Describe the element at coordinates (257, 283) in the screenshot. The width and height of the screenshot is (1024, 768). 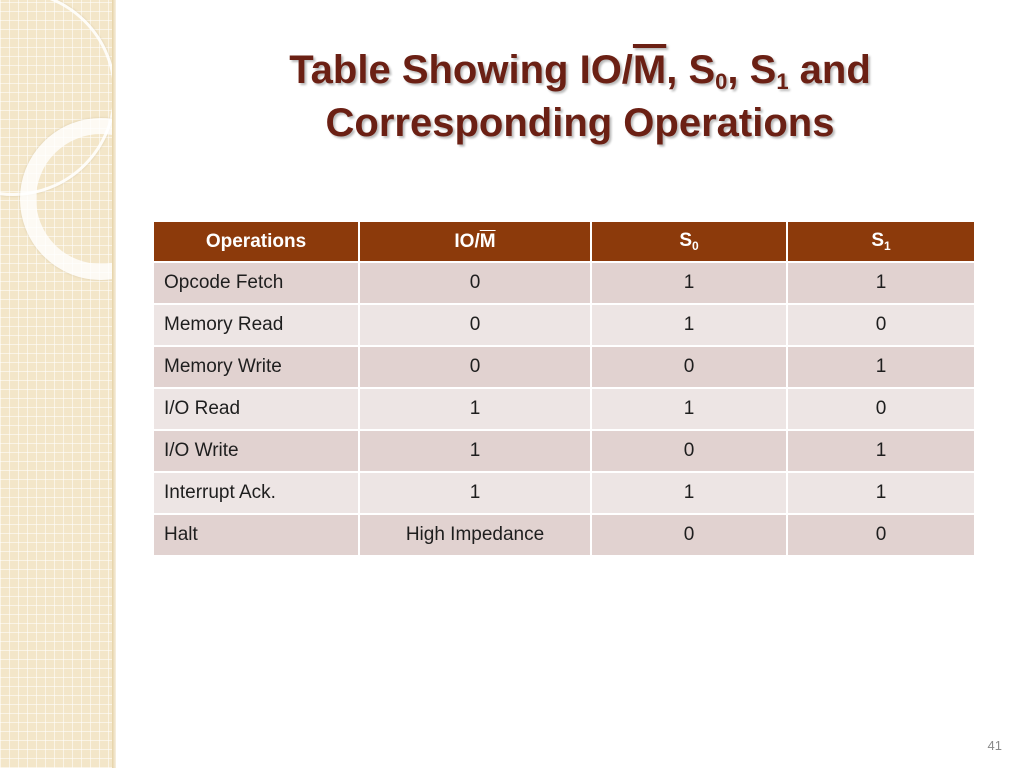
I see `cell-operation: Opcode Fetch` at that location.